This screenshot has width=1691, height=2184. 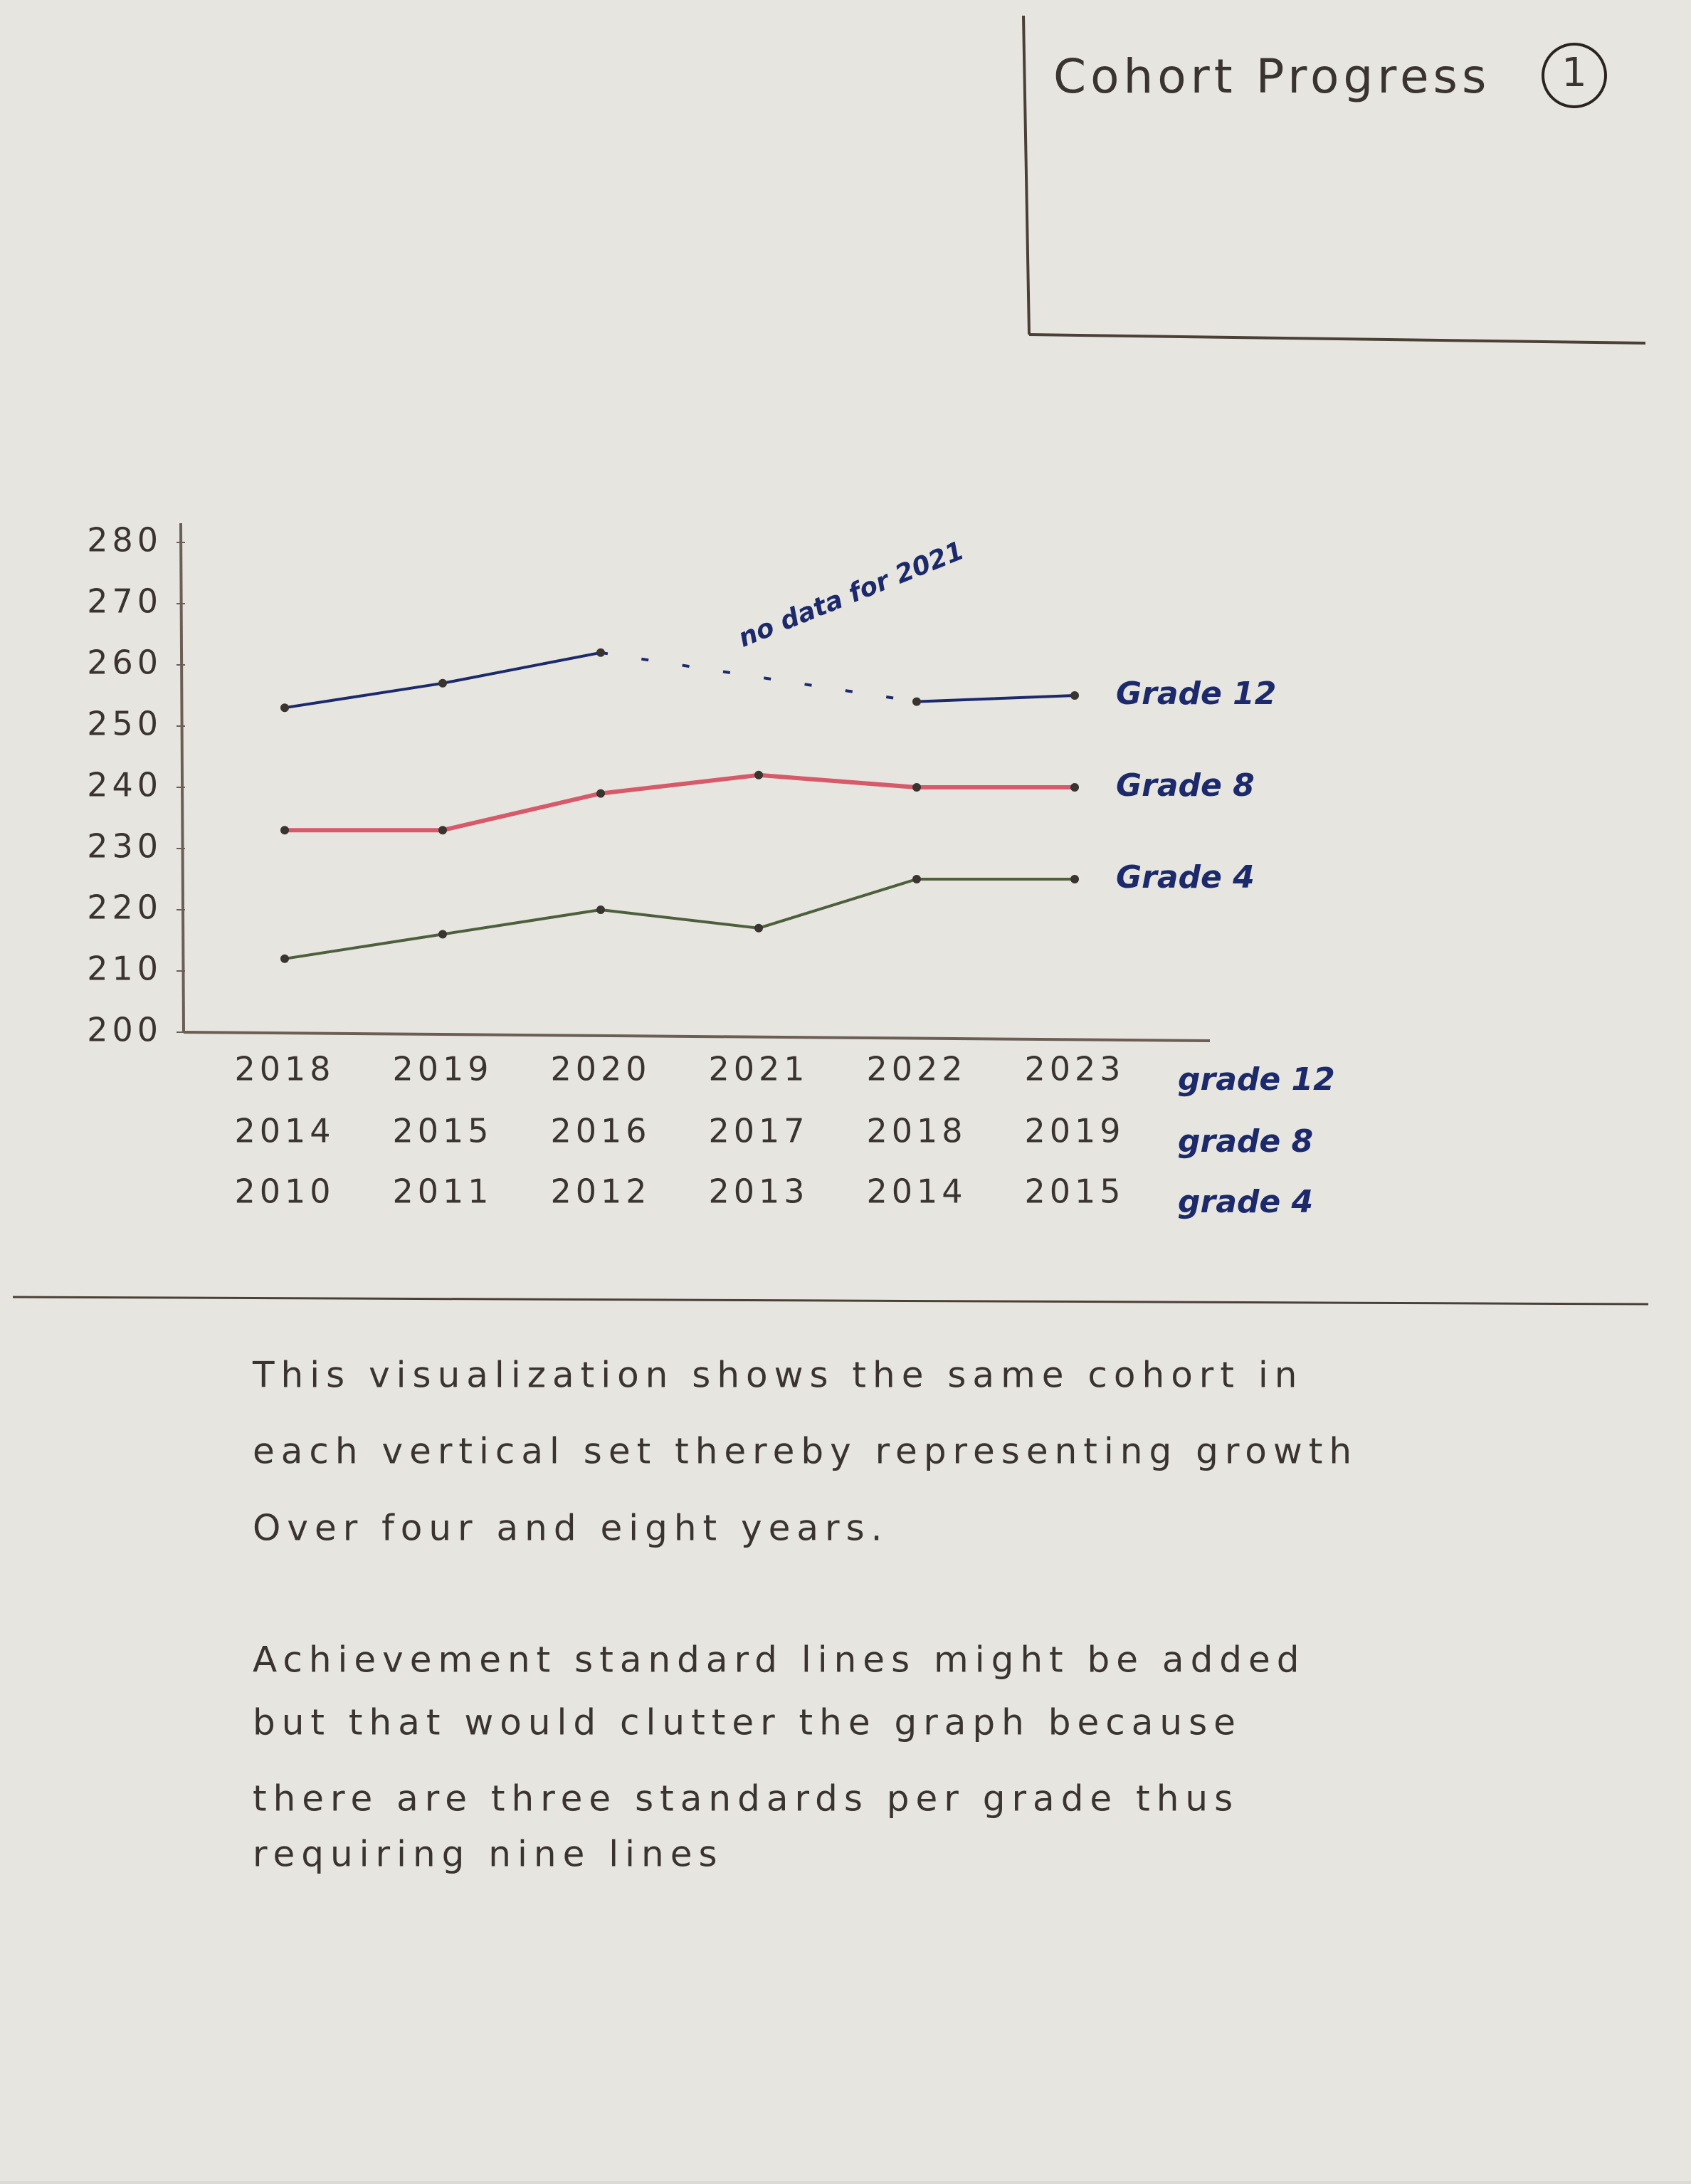 I want to click on x-tick-label: 2010, so click(x=284, y=1191).